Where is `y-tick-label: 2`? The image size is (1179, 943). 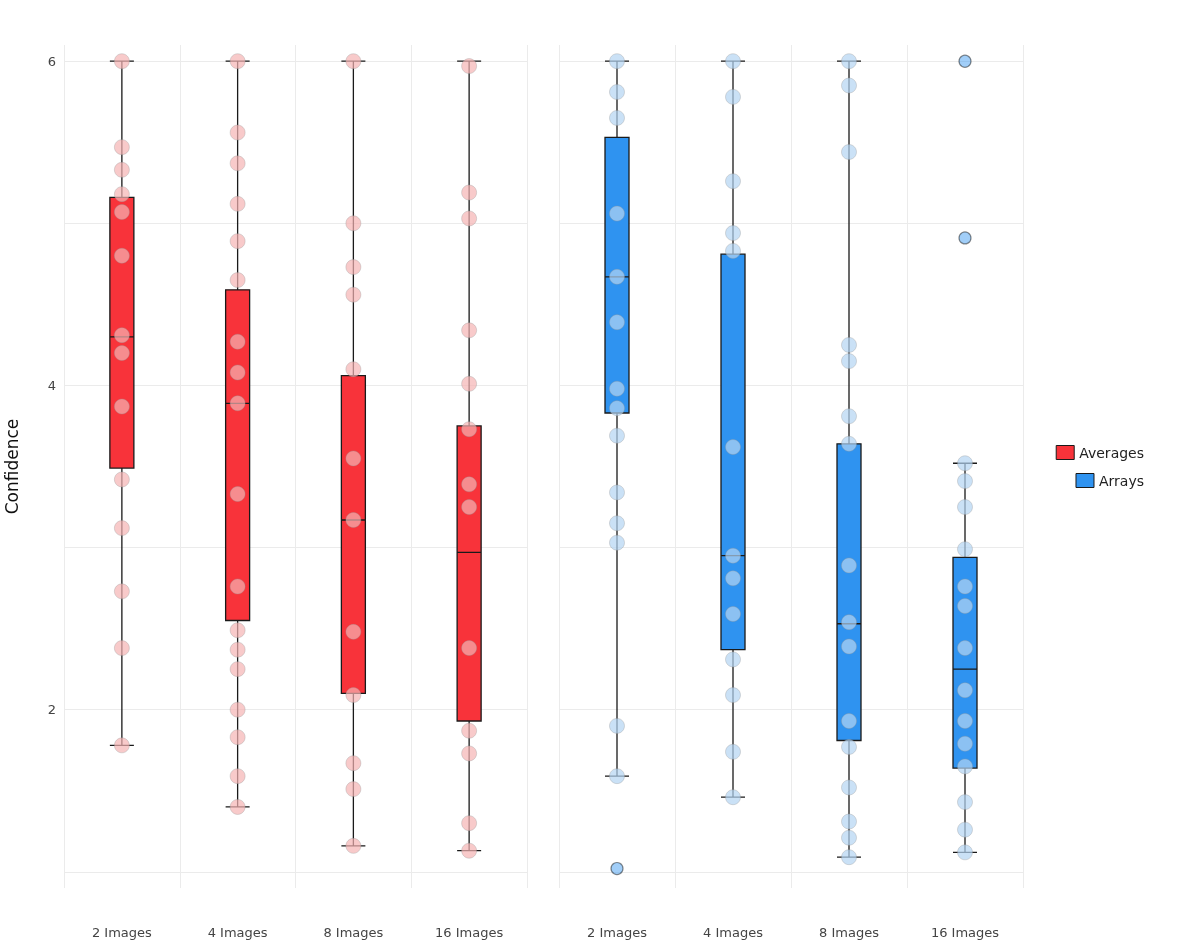 y-tick-label: 2 is located at coordinates (51, 710).